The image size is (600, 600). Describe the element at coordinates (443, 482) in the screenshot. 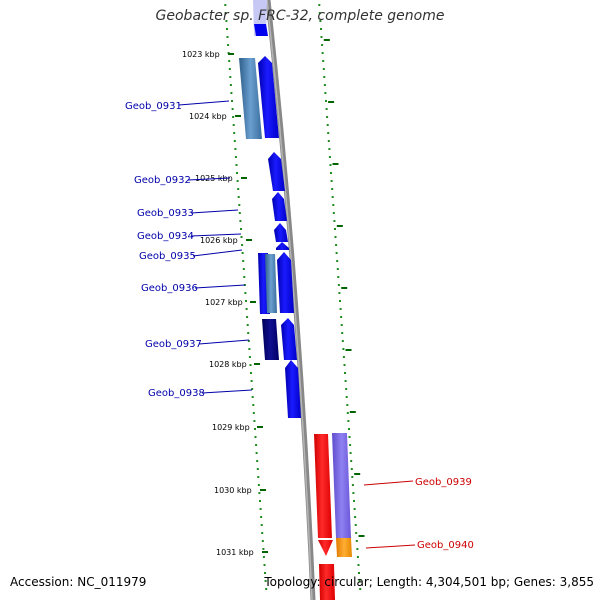

I see `gene-label-geob-0939: Geob_0939` at that location.